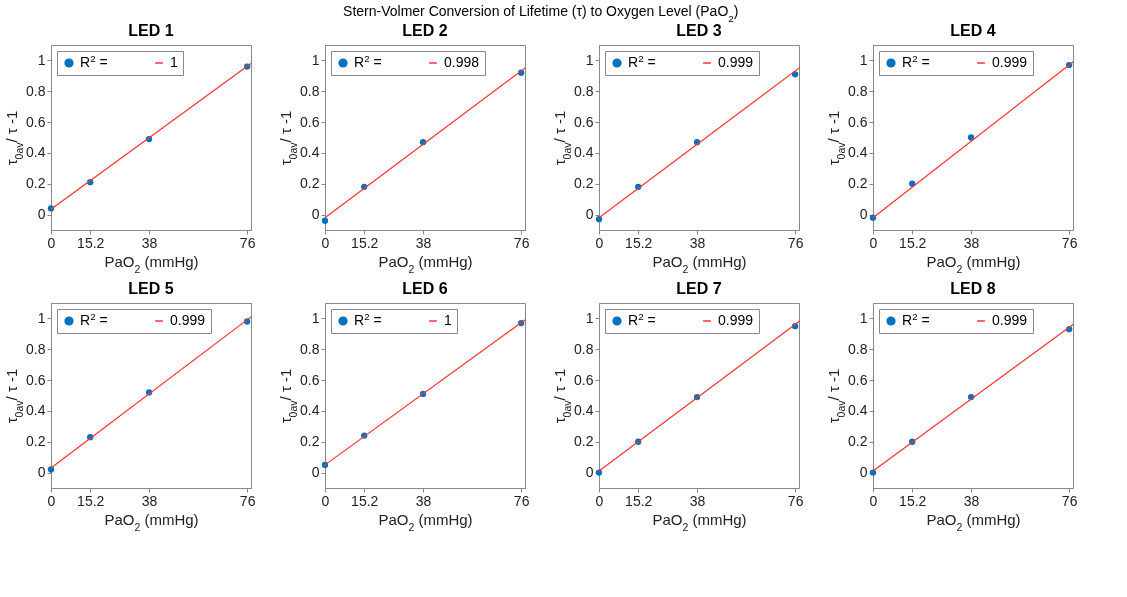 The height and width of the screenshot is (597, 1127). I want to click on chart-title: LED 3, so click(699, 30).